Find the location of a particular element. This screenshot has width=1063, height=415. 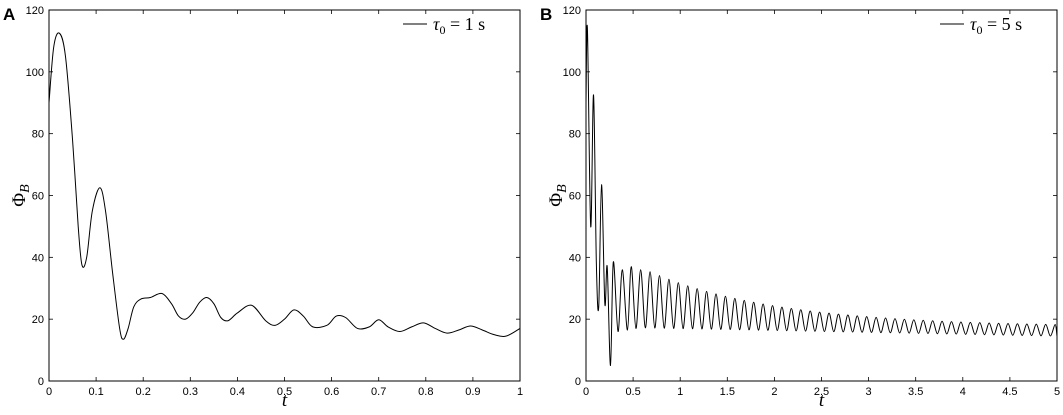

x-tick-label: 2 is located at coordinates (774, 392).